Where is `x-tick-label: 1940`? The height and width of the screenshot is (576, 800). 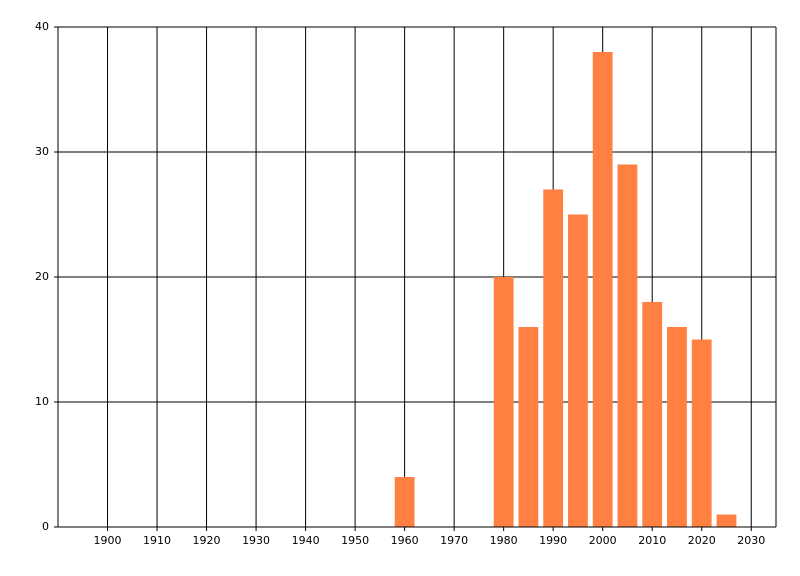 x-tick-label: 1940 is located at coordinates (306, 540).